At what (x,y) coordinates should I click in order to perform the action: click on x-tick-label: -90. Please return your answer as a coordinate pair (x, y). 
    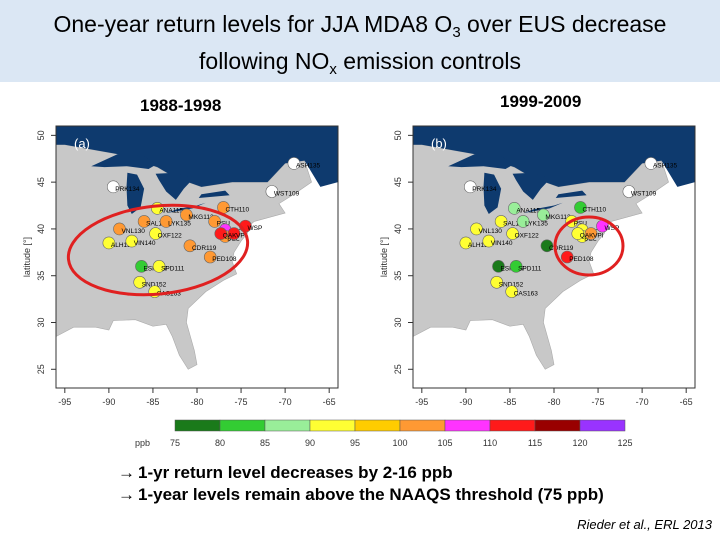
    Looking at the image, I should click on (108, 402).